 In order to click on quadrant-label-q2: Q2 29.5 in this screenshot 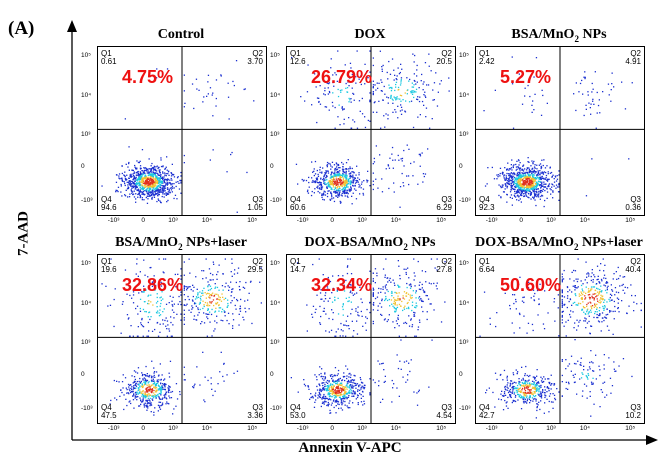, I will do `click(255, 266)`.